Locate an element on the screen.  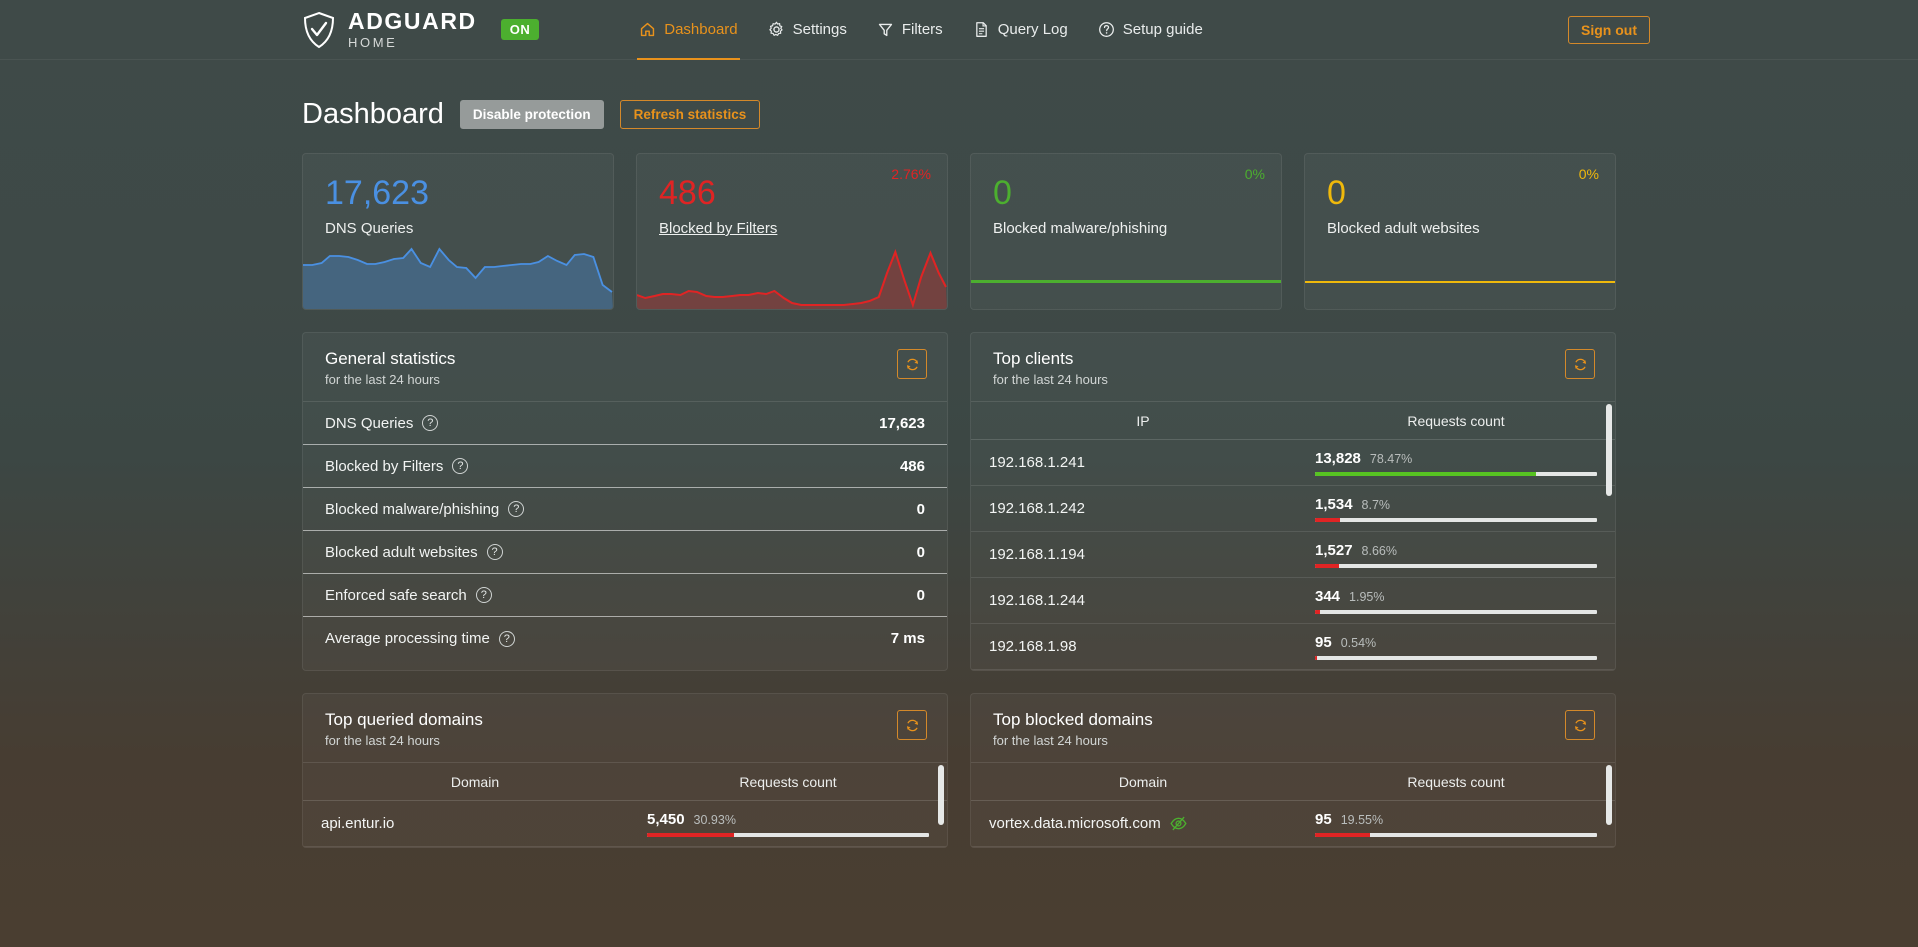
stat-card-dns-queries: 17,623 DNS Queries is located at coordinates (458, 231).